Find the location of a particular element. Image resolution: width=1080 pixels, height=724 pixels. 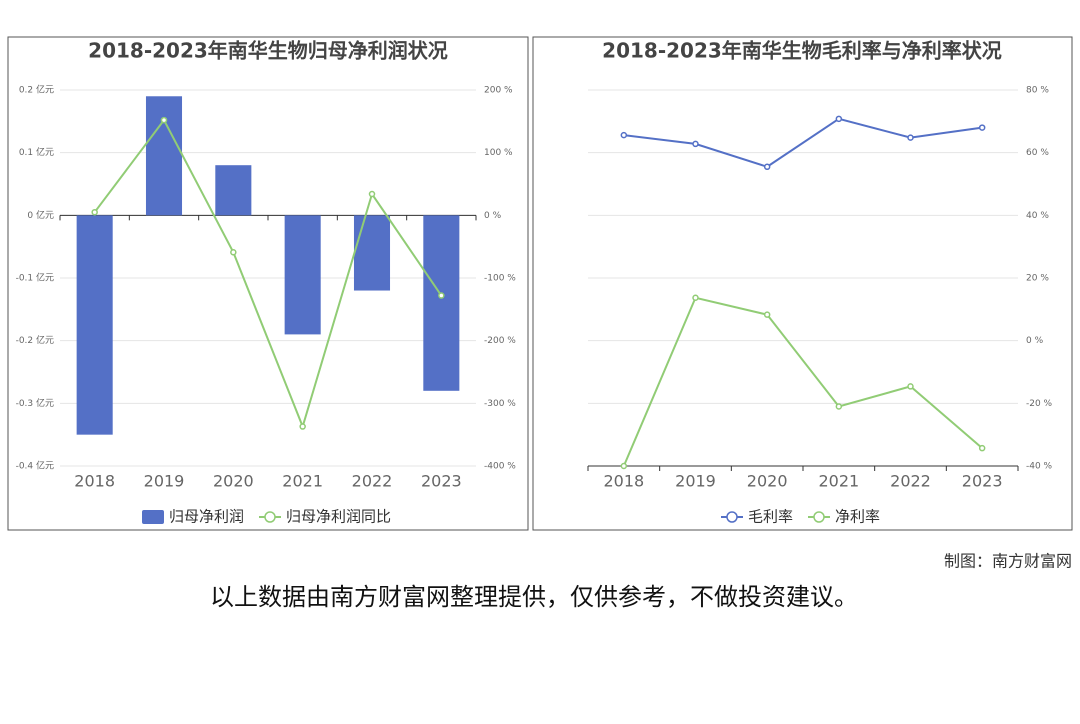

credit: 制图：南方财富网 is located at coordinates (1008, 561).